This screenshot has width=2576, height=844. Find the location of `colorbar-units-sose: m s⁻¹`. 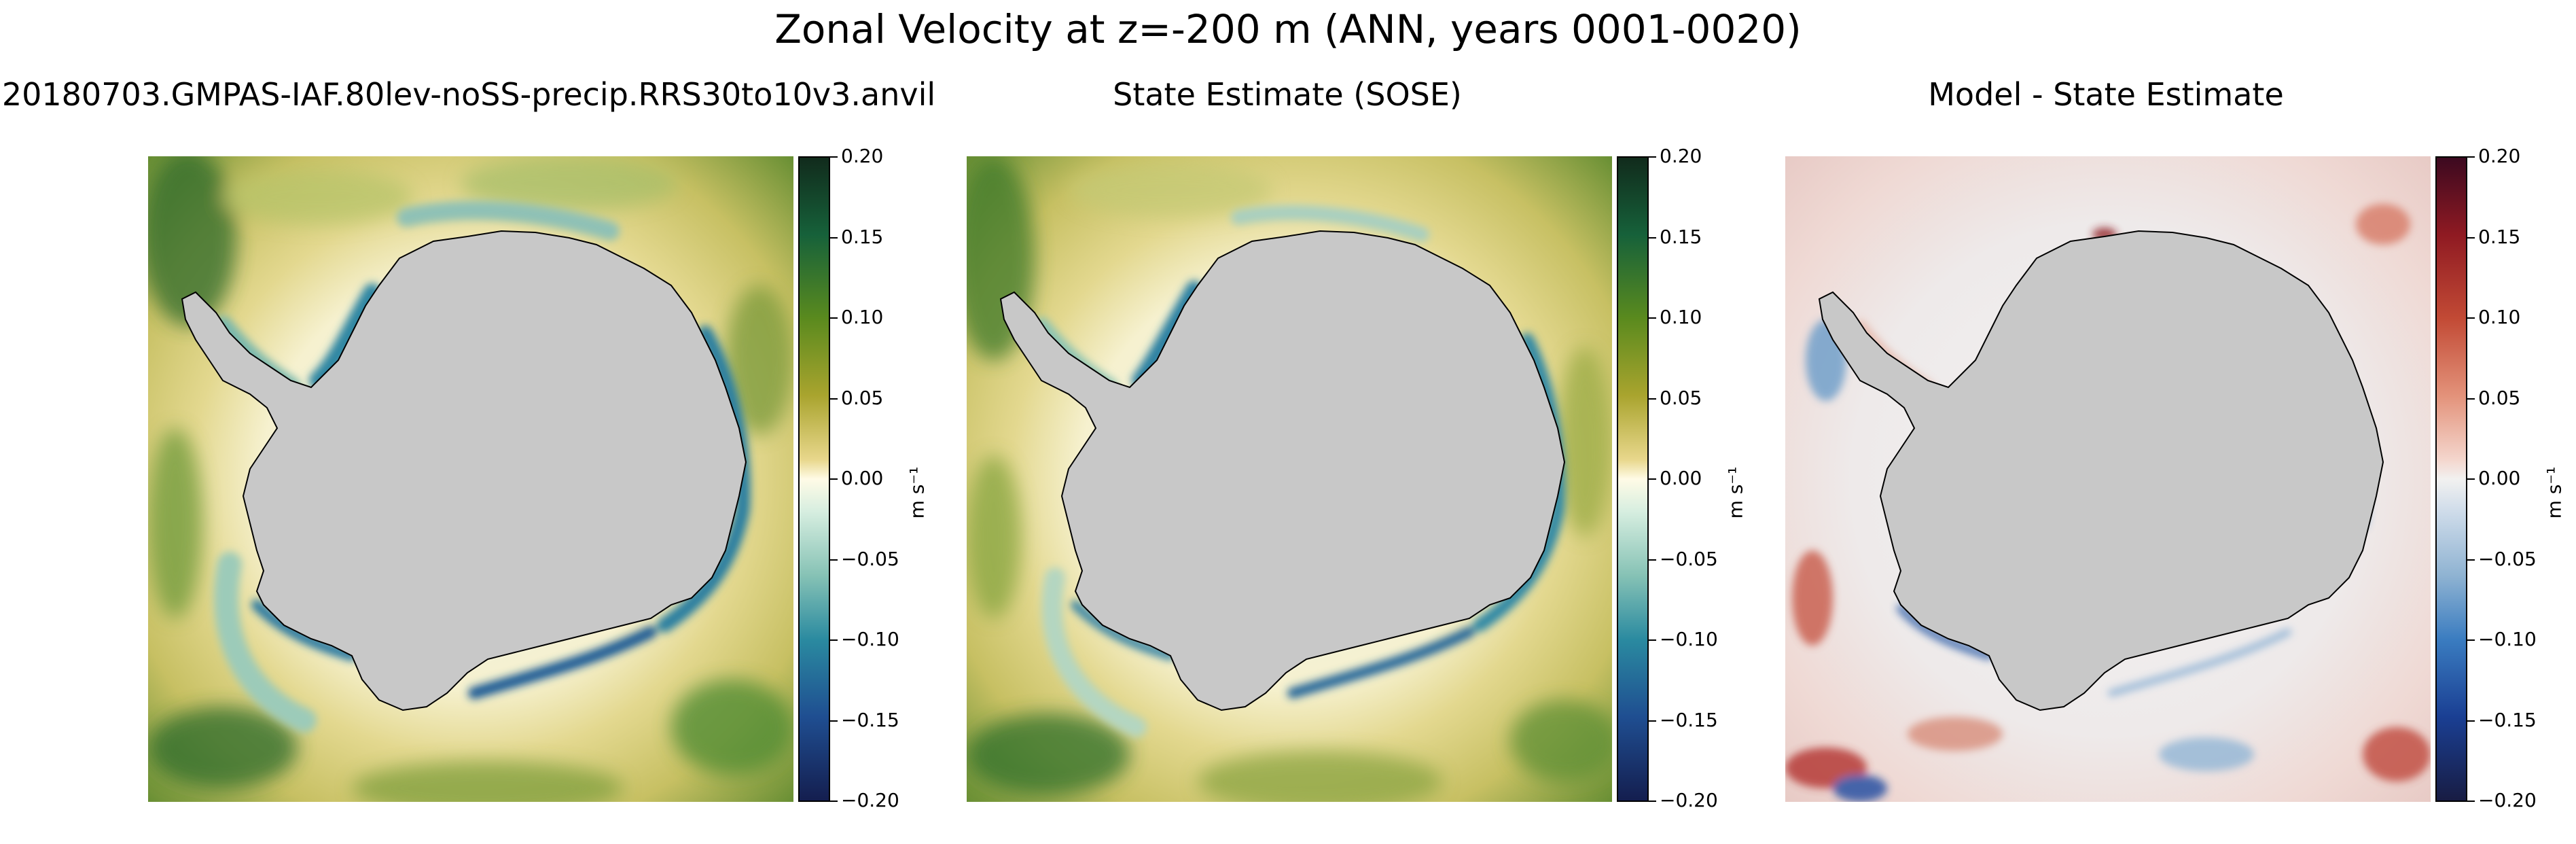

colorbar-units-sose: m s⁻¹ is located at coordinates (1735, 493).